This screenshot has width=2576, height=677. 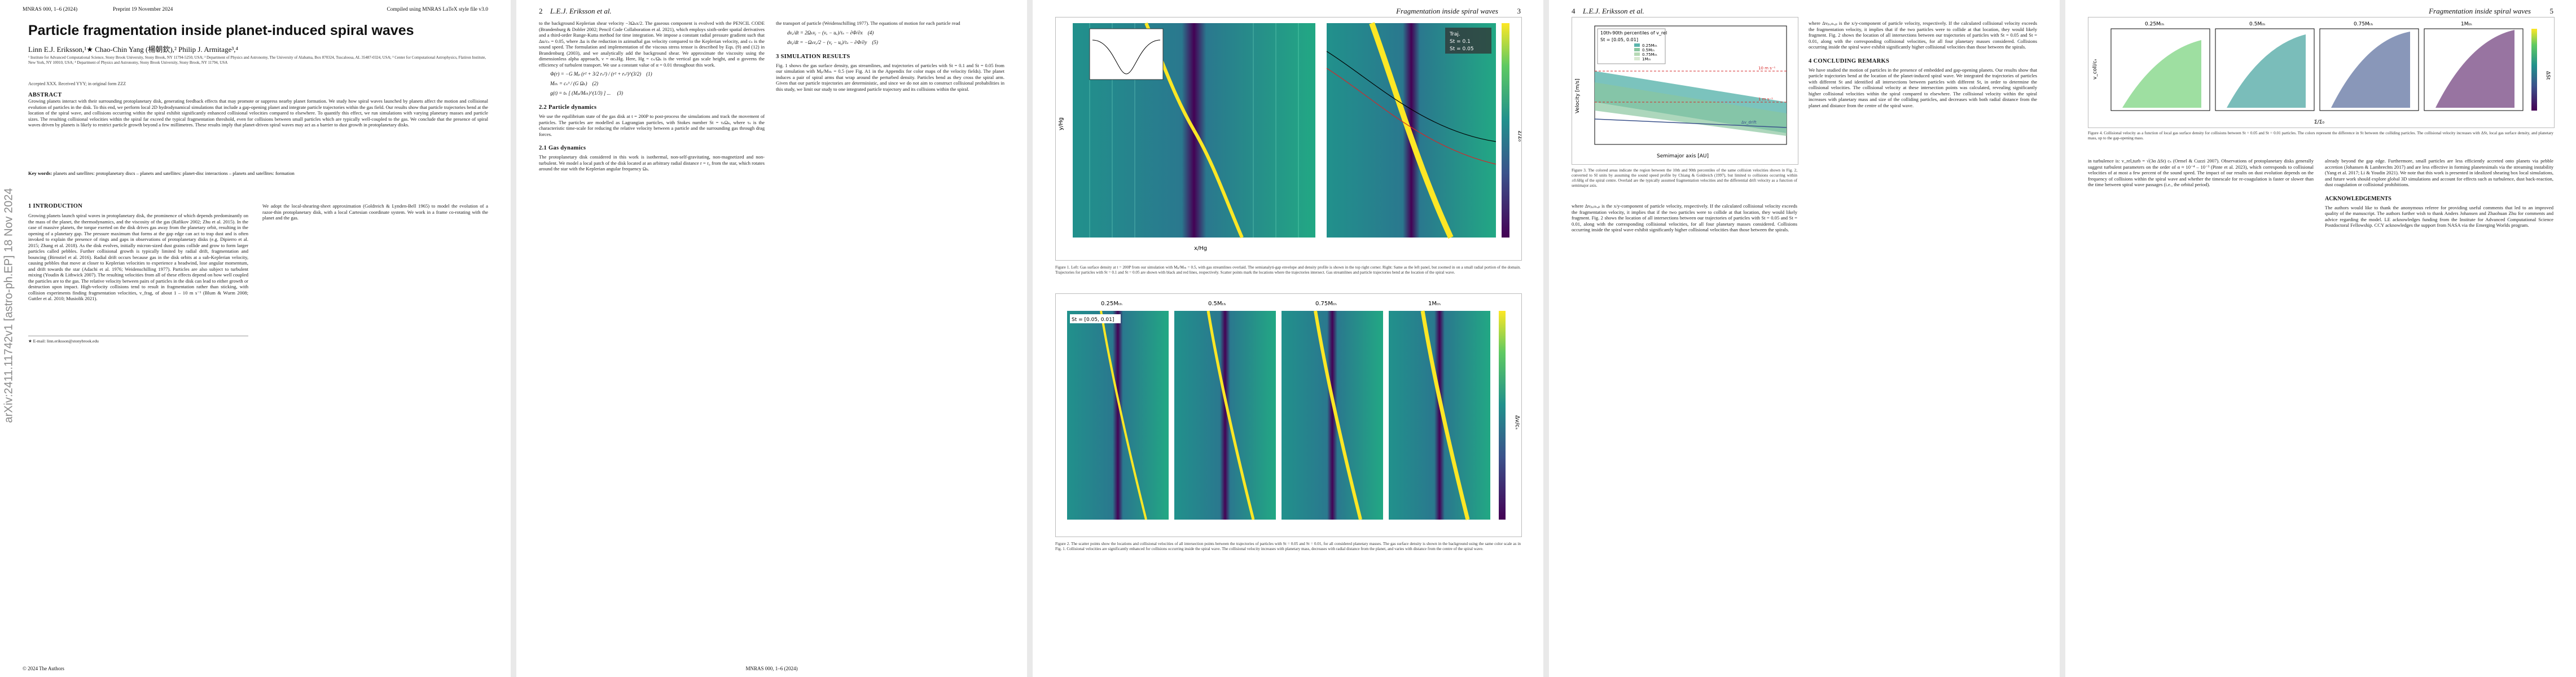 What do you see at coordinates (2265, 66) in the screenshot?
I see `fig4-panel-2: 0.5Mₜₕ` at bounding box center [2265, 66].